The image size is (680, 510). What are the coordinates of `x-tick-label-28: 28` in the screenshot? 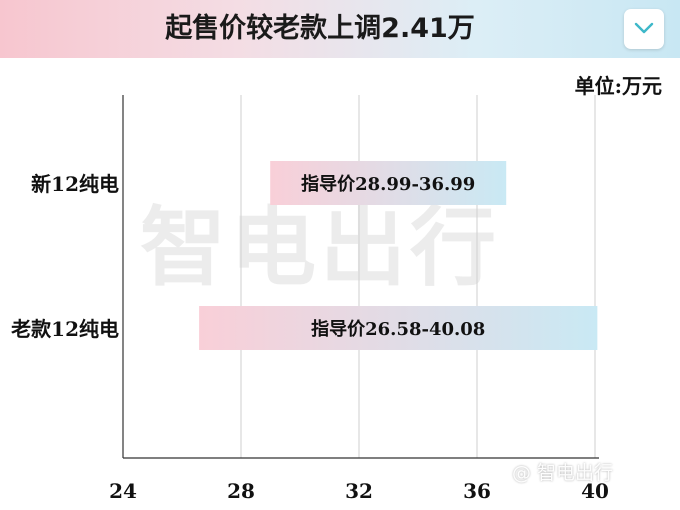 It's located at (241, 491).